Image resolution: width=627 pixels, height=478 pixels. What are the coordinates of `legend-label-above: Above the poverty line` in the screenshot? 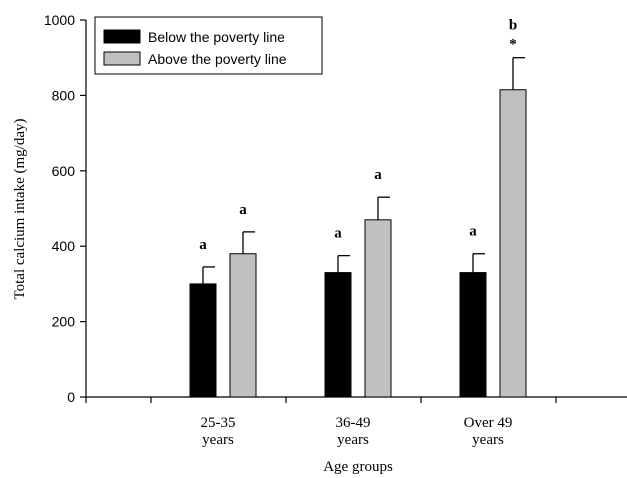 It's located at (217, 59).